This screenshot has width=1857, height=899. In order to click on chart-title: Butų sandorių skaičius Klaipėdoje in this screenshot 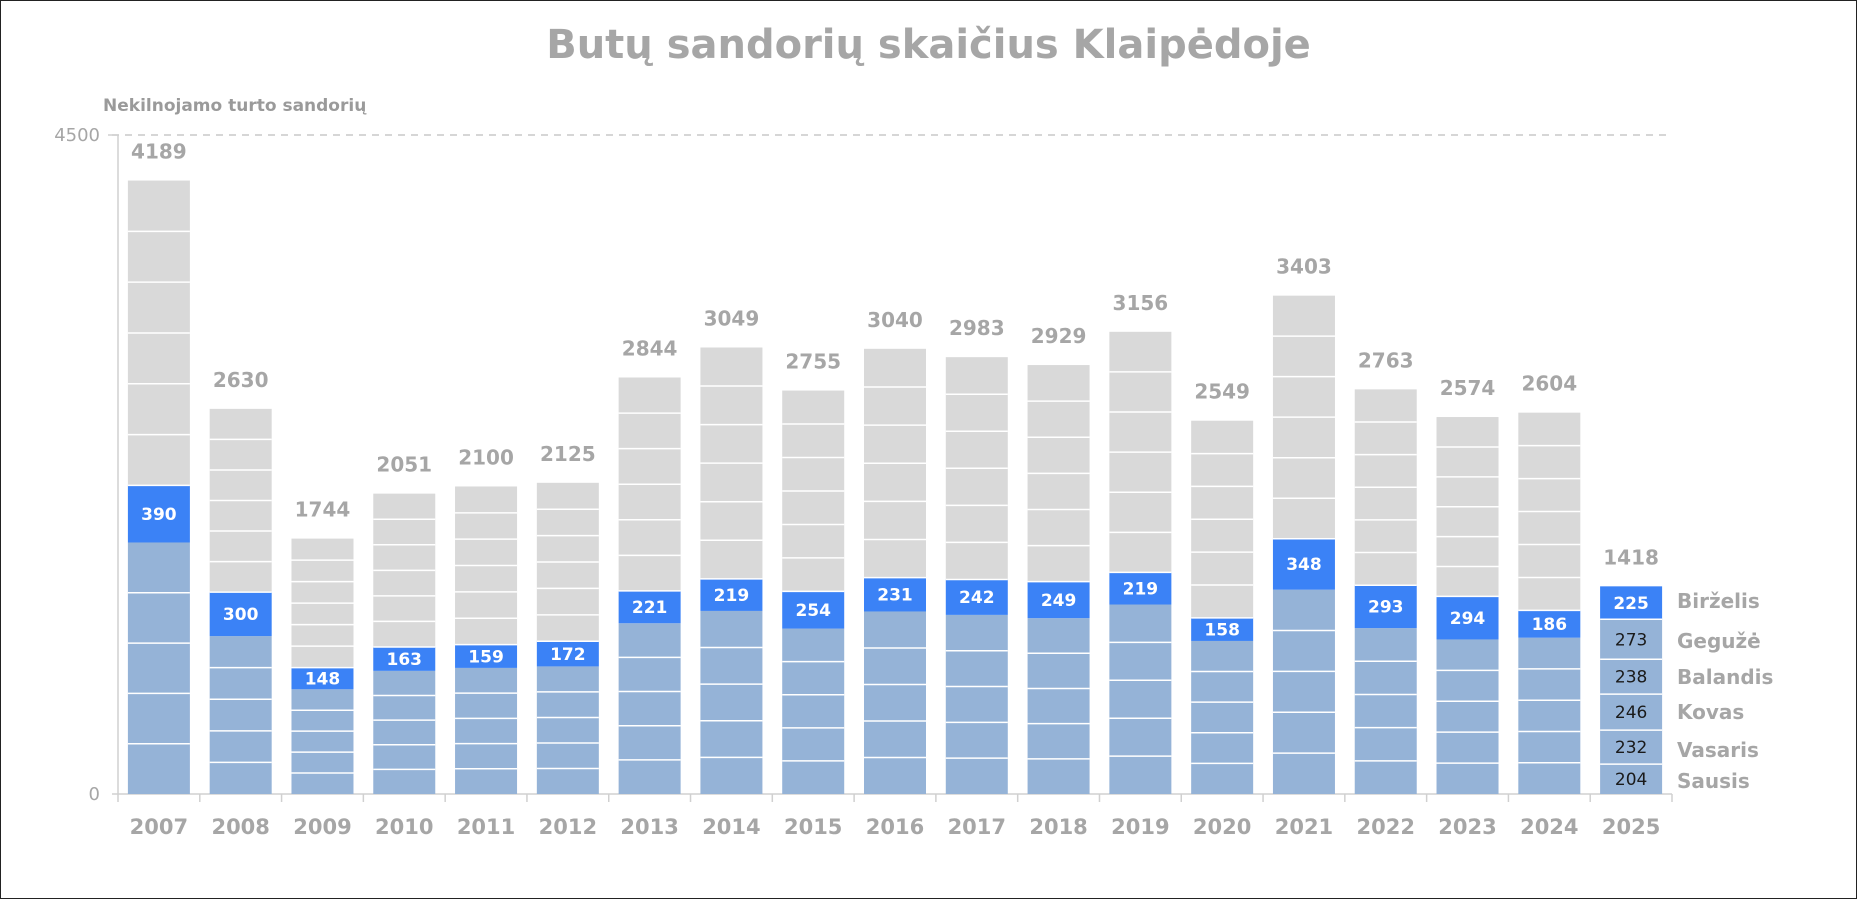, I will do `click(928, 45)`.